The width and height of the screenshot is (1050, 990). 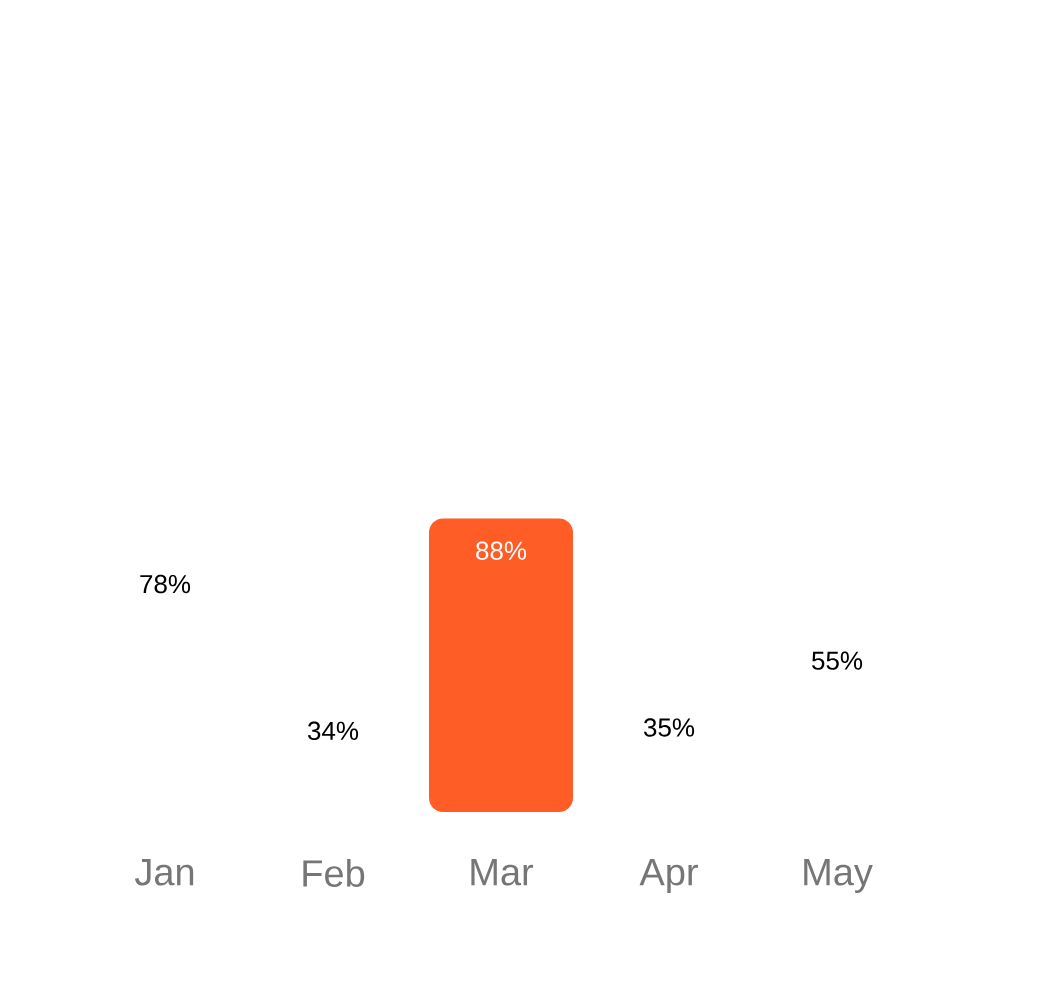 I want to click on data-label: 35%, so click(x=669, y=727).